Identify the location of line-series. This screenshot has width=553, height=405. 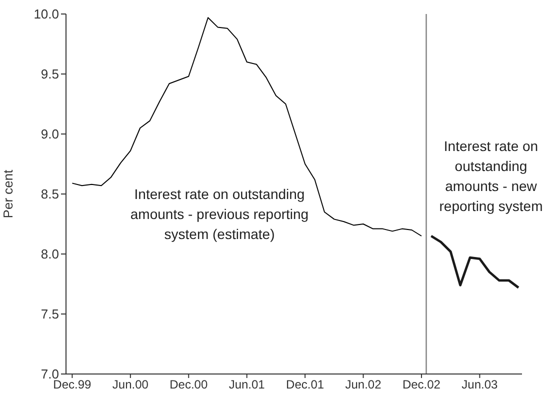
(475, 261).